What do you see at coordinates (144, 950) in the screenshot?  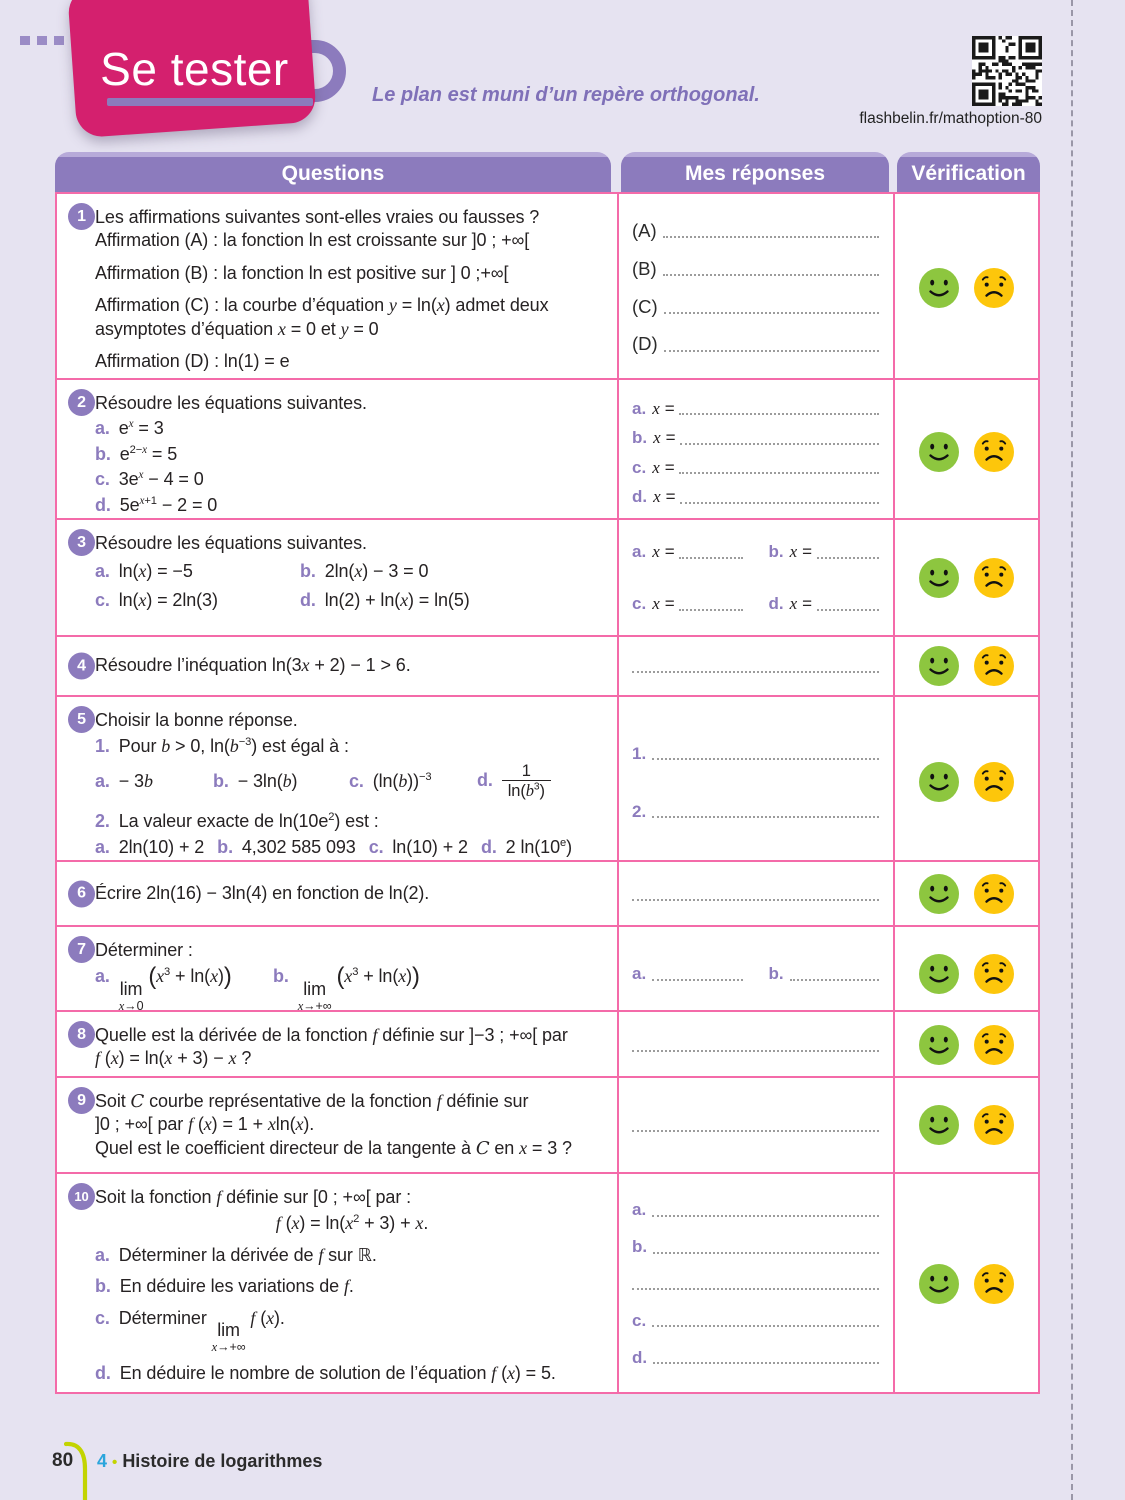 I see `question-line: Déterminer :` at bounding box center [144, 950].